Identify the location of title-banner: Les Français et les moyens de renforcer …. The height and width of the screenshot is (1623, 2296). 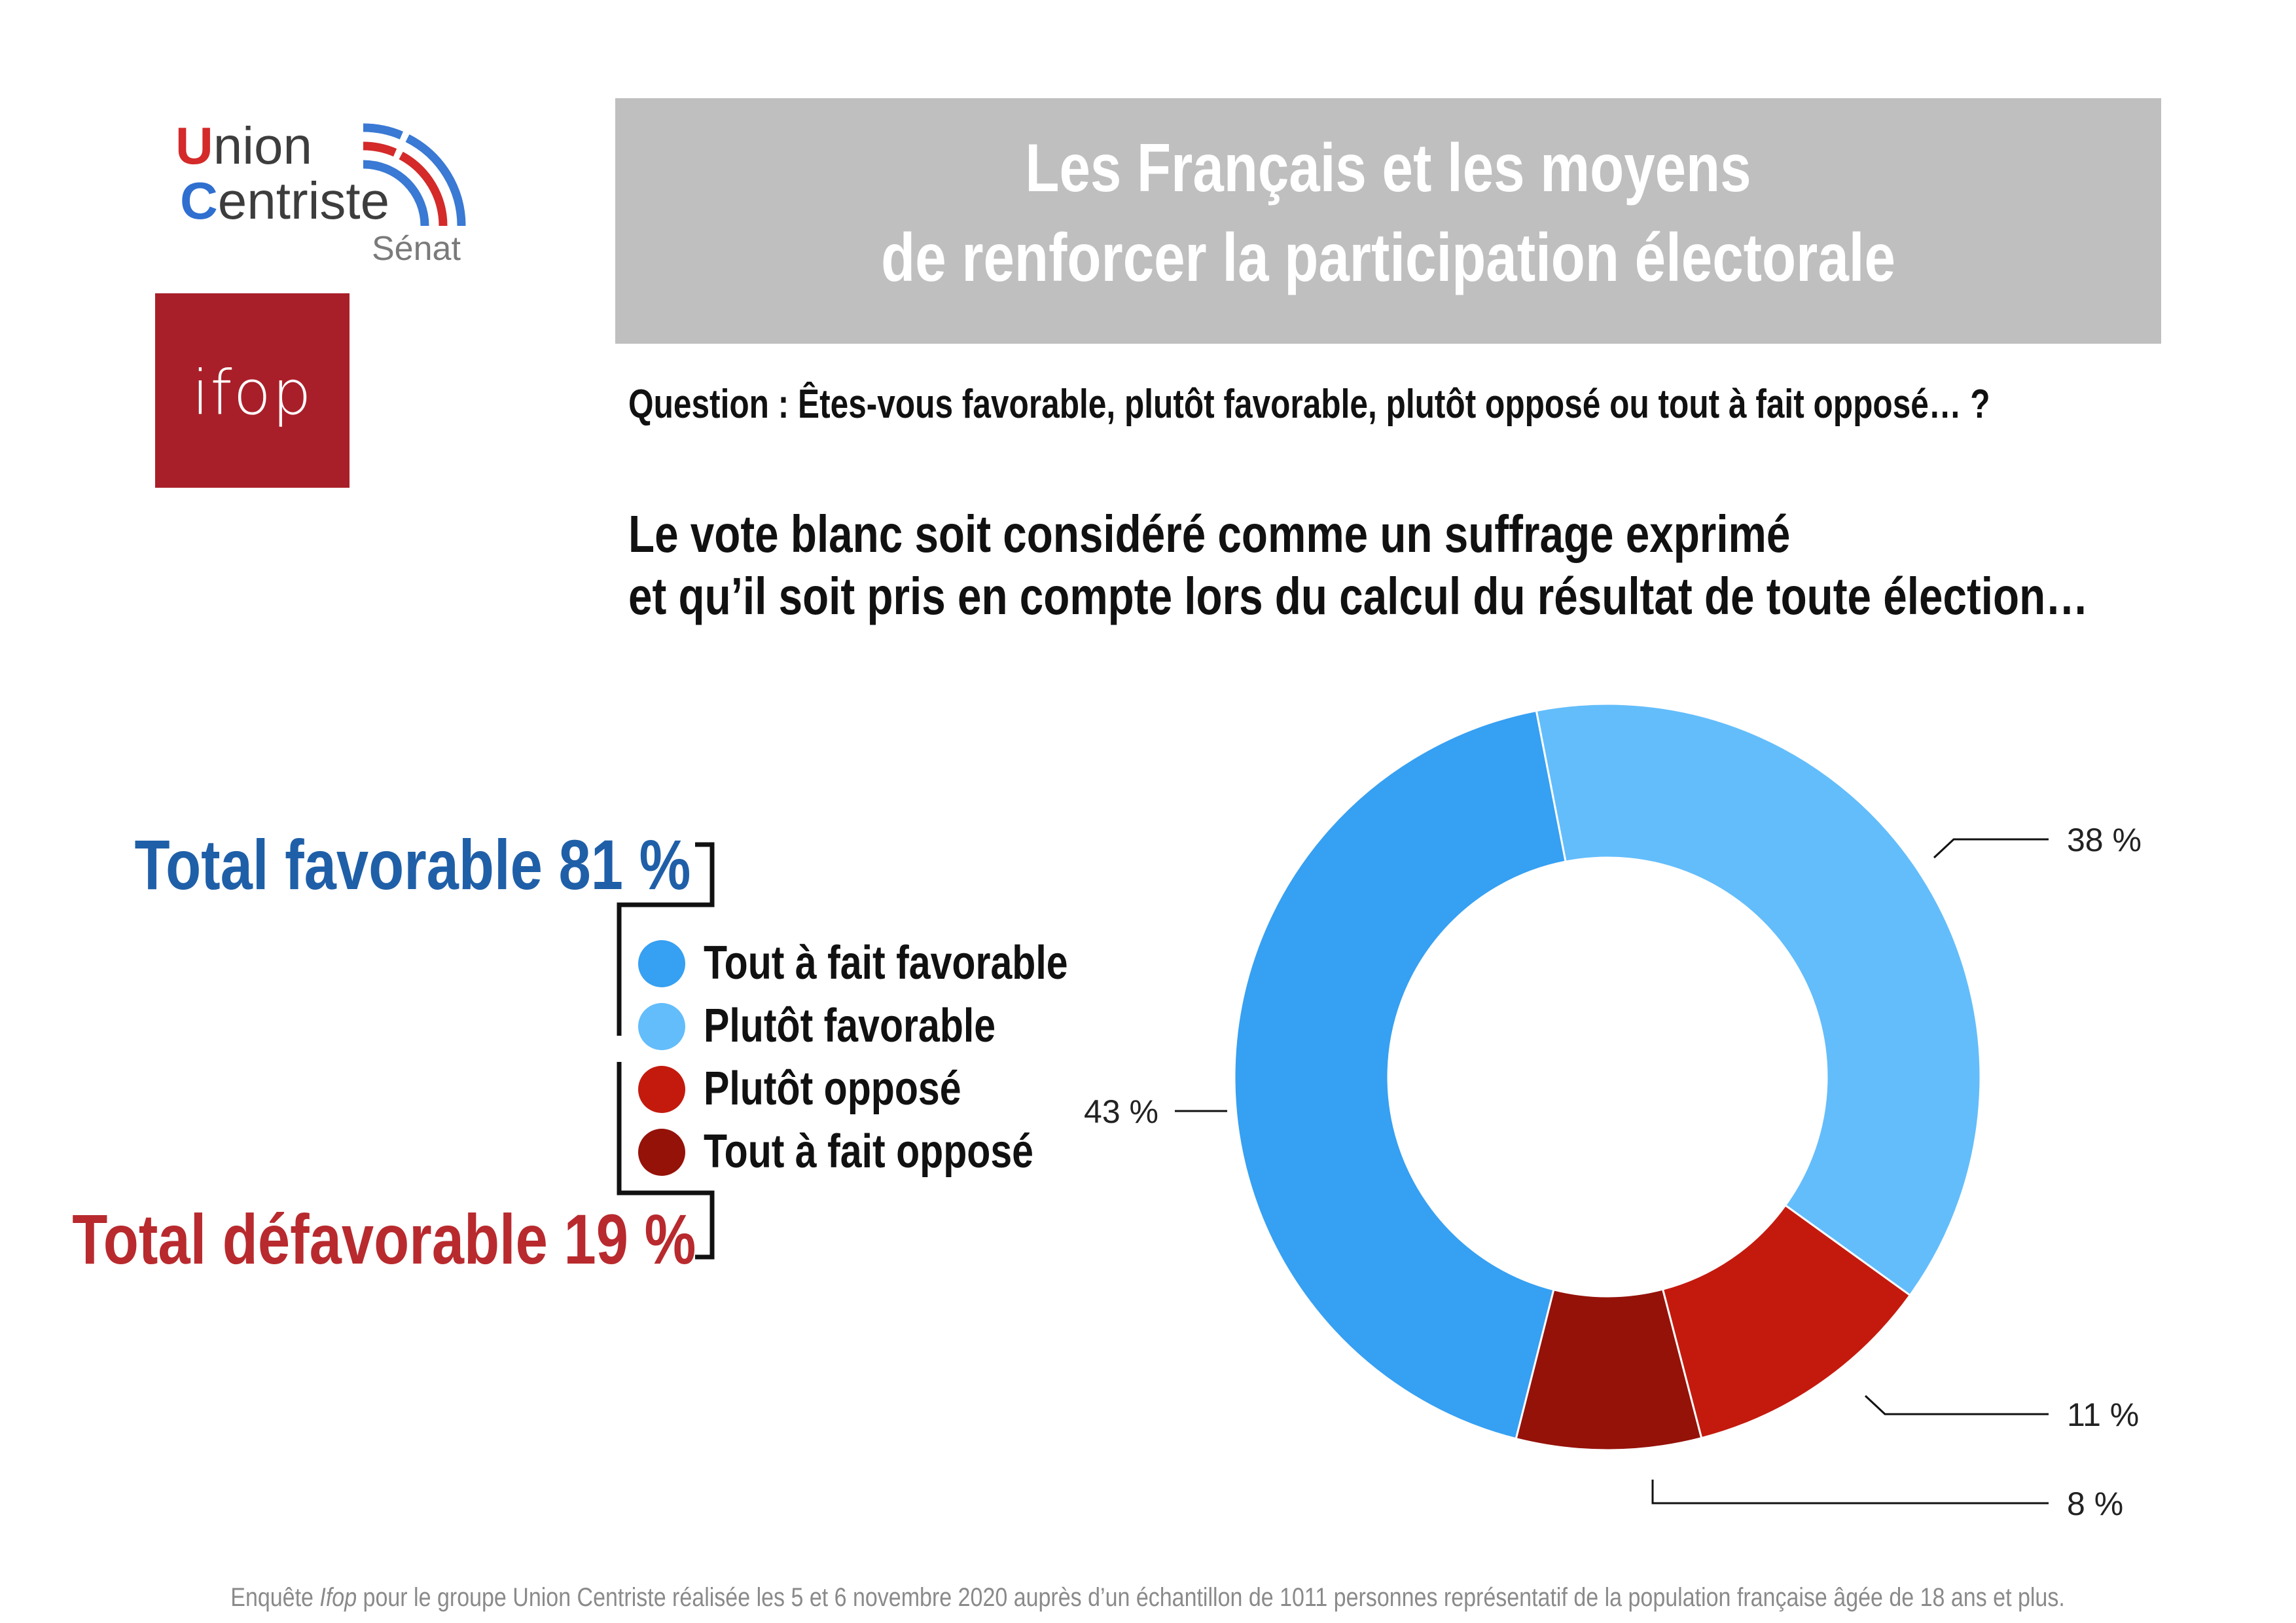
(1388, 221).